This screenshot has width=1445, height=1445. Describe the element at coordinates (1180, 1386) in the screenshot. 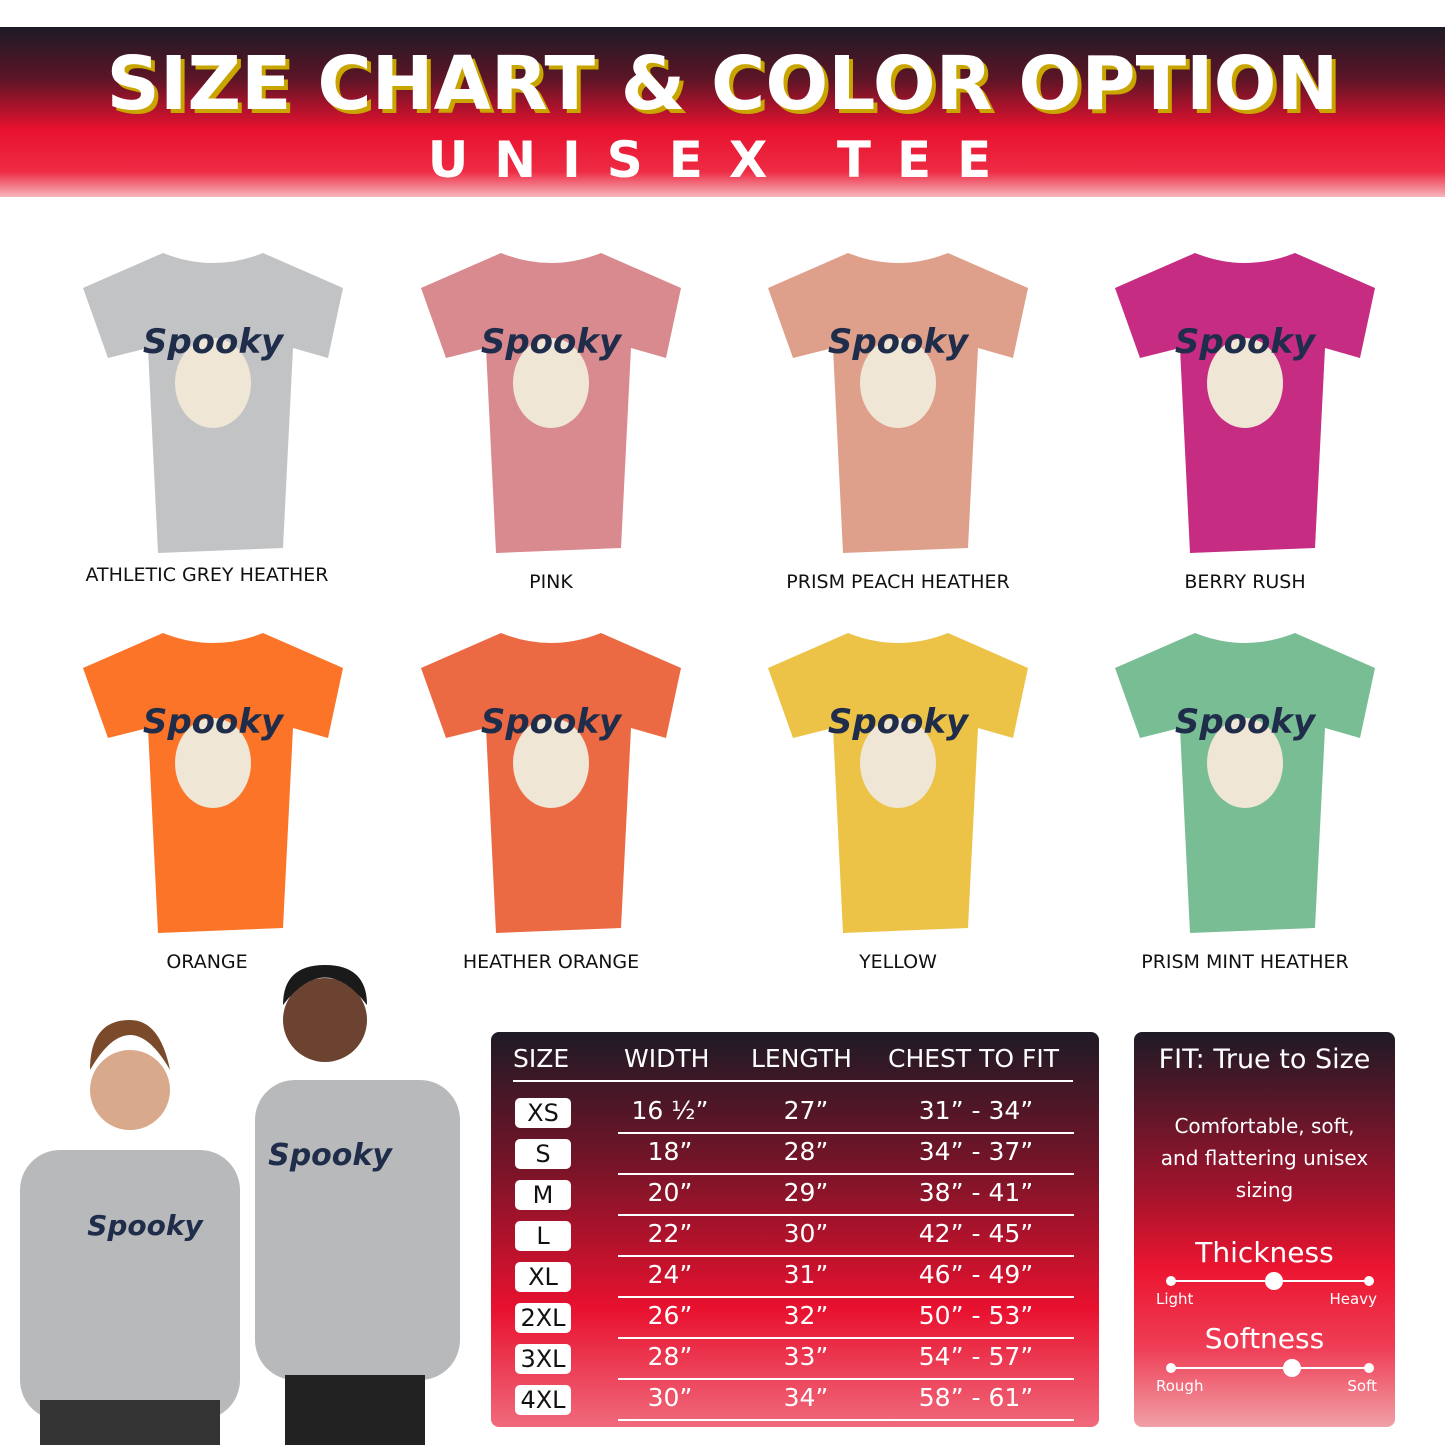

I see `softness-min: Rough` at that location.